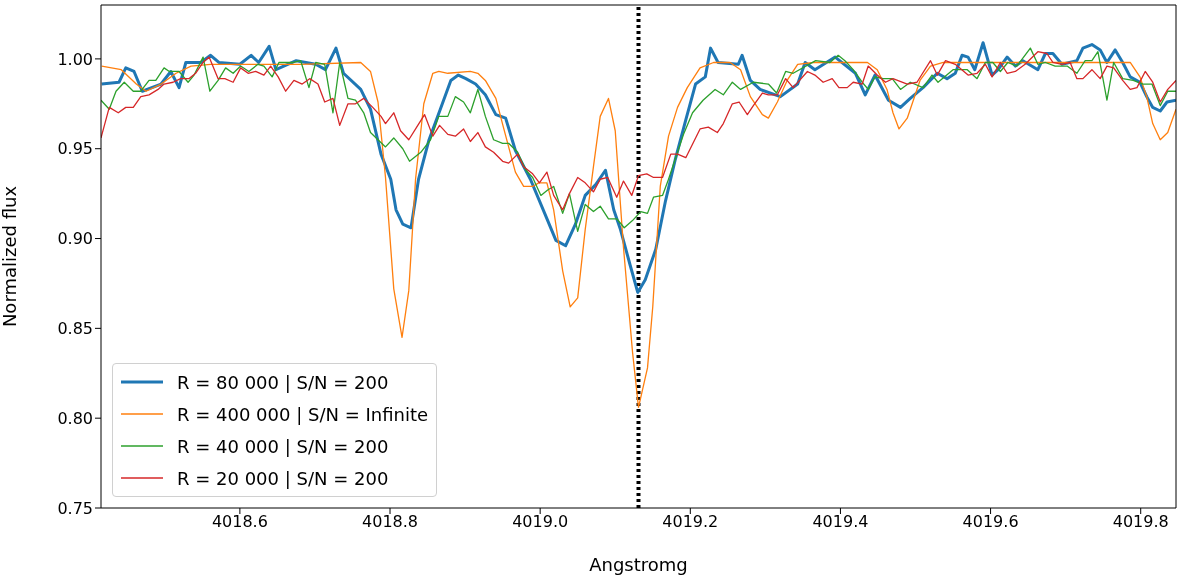 This screenshot has width=1199, height=577. What do you see at coordinates (75, 418) in the screenshot?
I see `y-tick-label: 0.80` at bounding box center [75, 418].